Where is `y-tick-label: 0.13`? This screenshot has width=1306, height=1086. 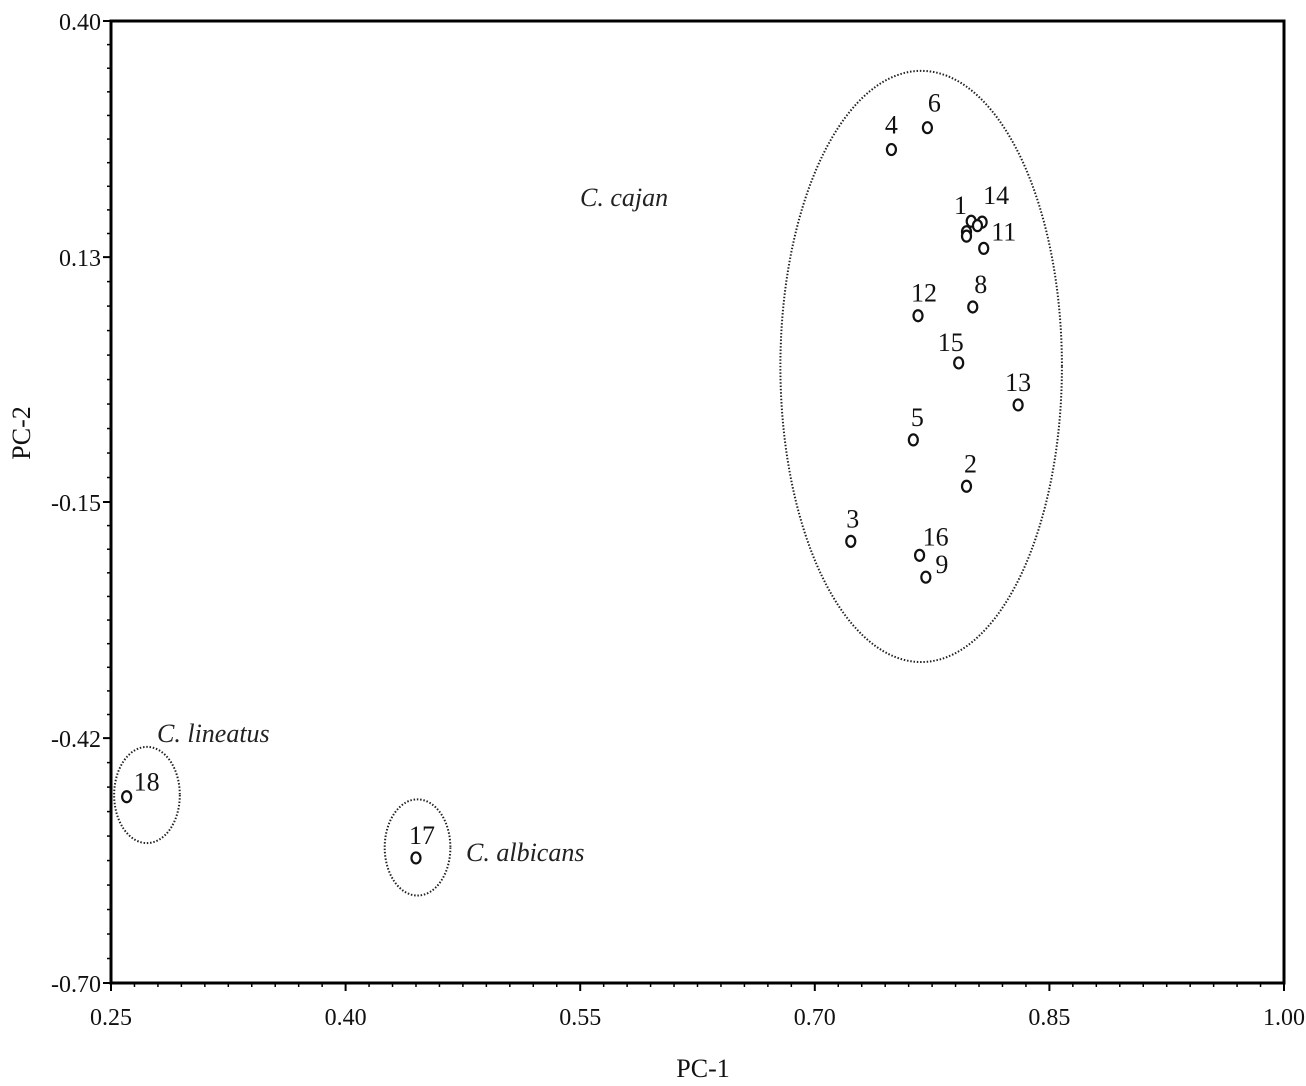 y-tick-label: 0.13 is located at coordinates (80, 259).